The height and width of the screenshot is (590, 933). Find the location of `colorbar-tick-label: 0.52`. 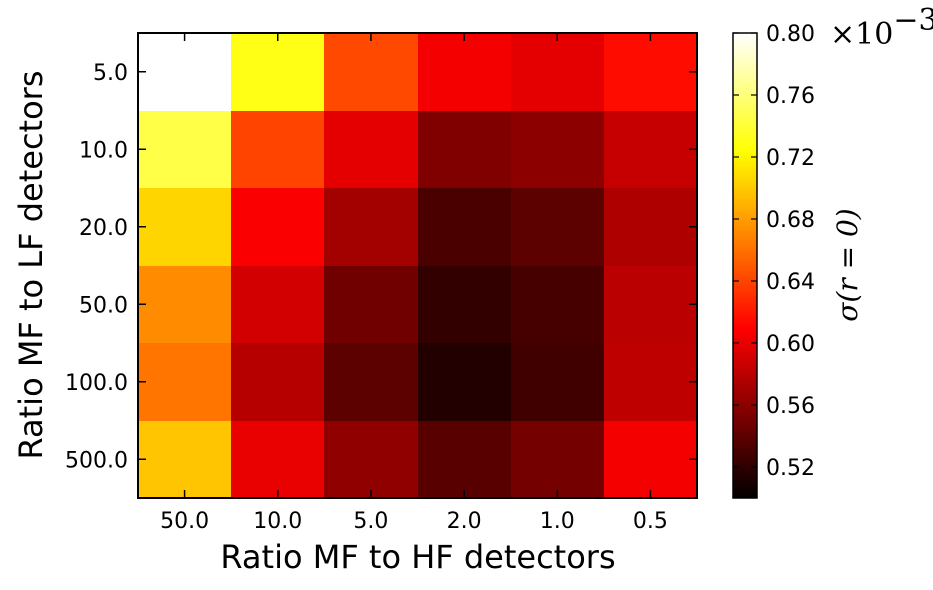

colorbar-tick-label: 0.52 is located at coordinates (790, 468).